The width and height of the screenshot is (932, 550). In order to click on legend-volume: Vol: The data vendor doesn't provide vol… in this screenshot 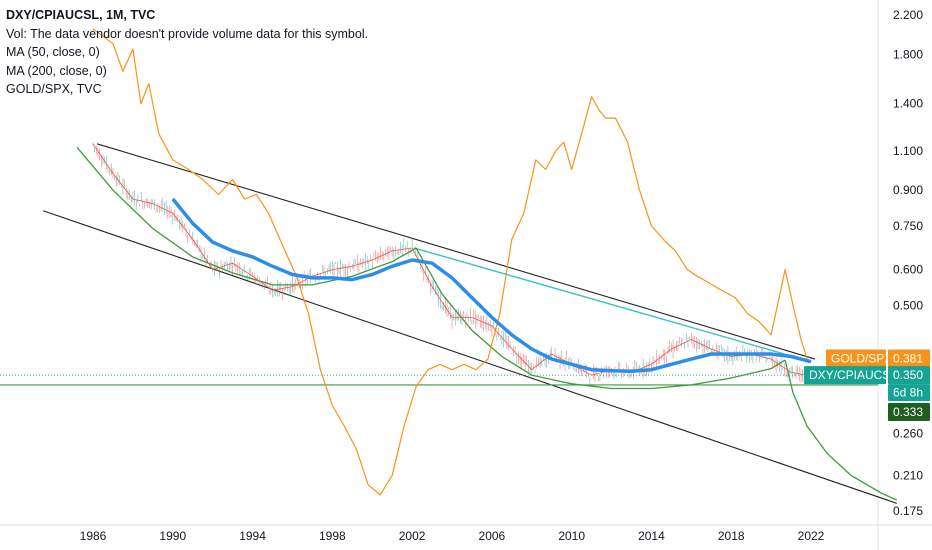, I will do `click(187, 33)`.